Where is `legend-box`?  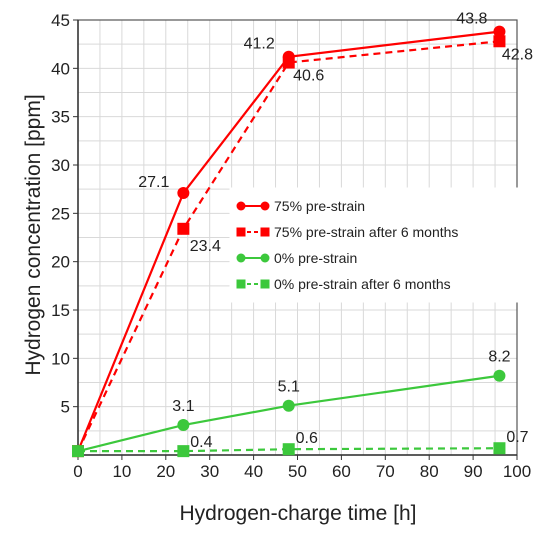 legend-box is located at coordinates (380, 245).